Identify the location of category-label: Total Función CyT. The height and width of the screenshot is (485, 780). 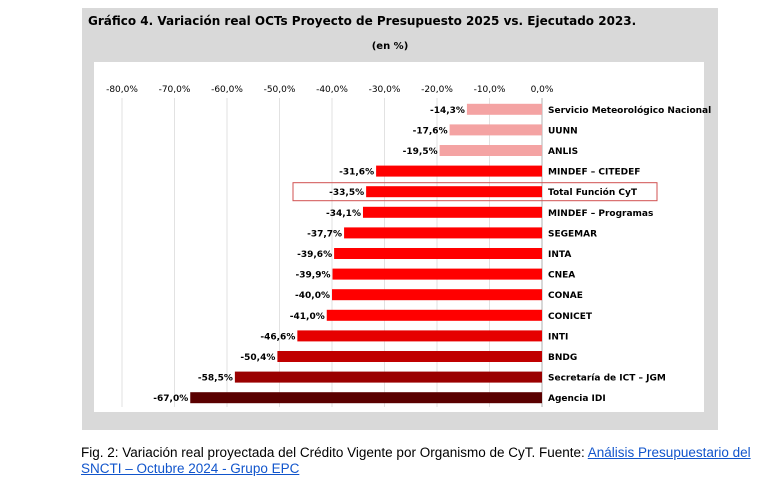
(593, 192).